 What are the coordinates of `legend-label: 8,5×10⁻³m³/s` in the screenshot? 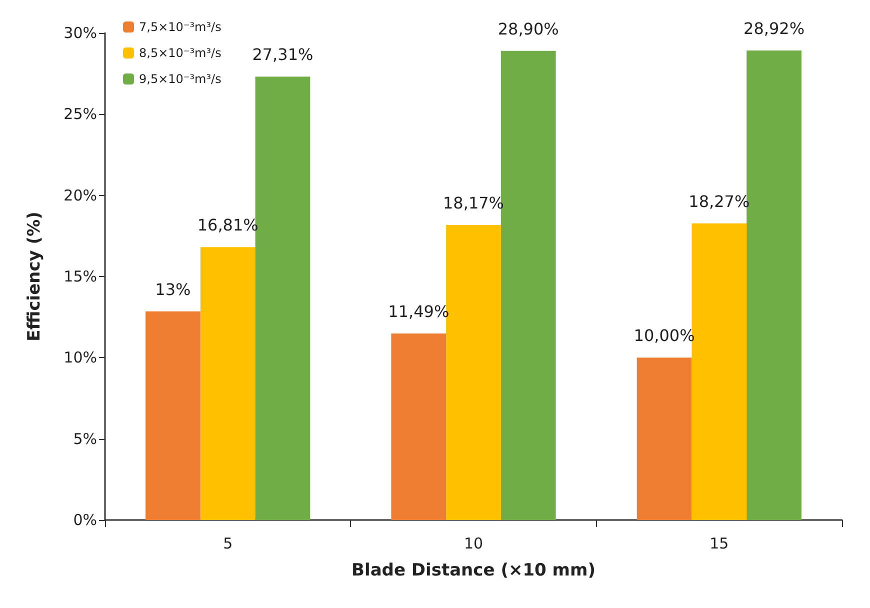 It's located at (180, 53).